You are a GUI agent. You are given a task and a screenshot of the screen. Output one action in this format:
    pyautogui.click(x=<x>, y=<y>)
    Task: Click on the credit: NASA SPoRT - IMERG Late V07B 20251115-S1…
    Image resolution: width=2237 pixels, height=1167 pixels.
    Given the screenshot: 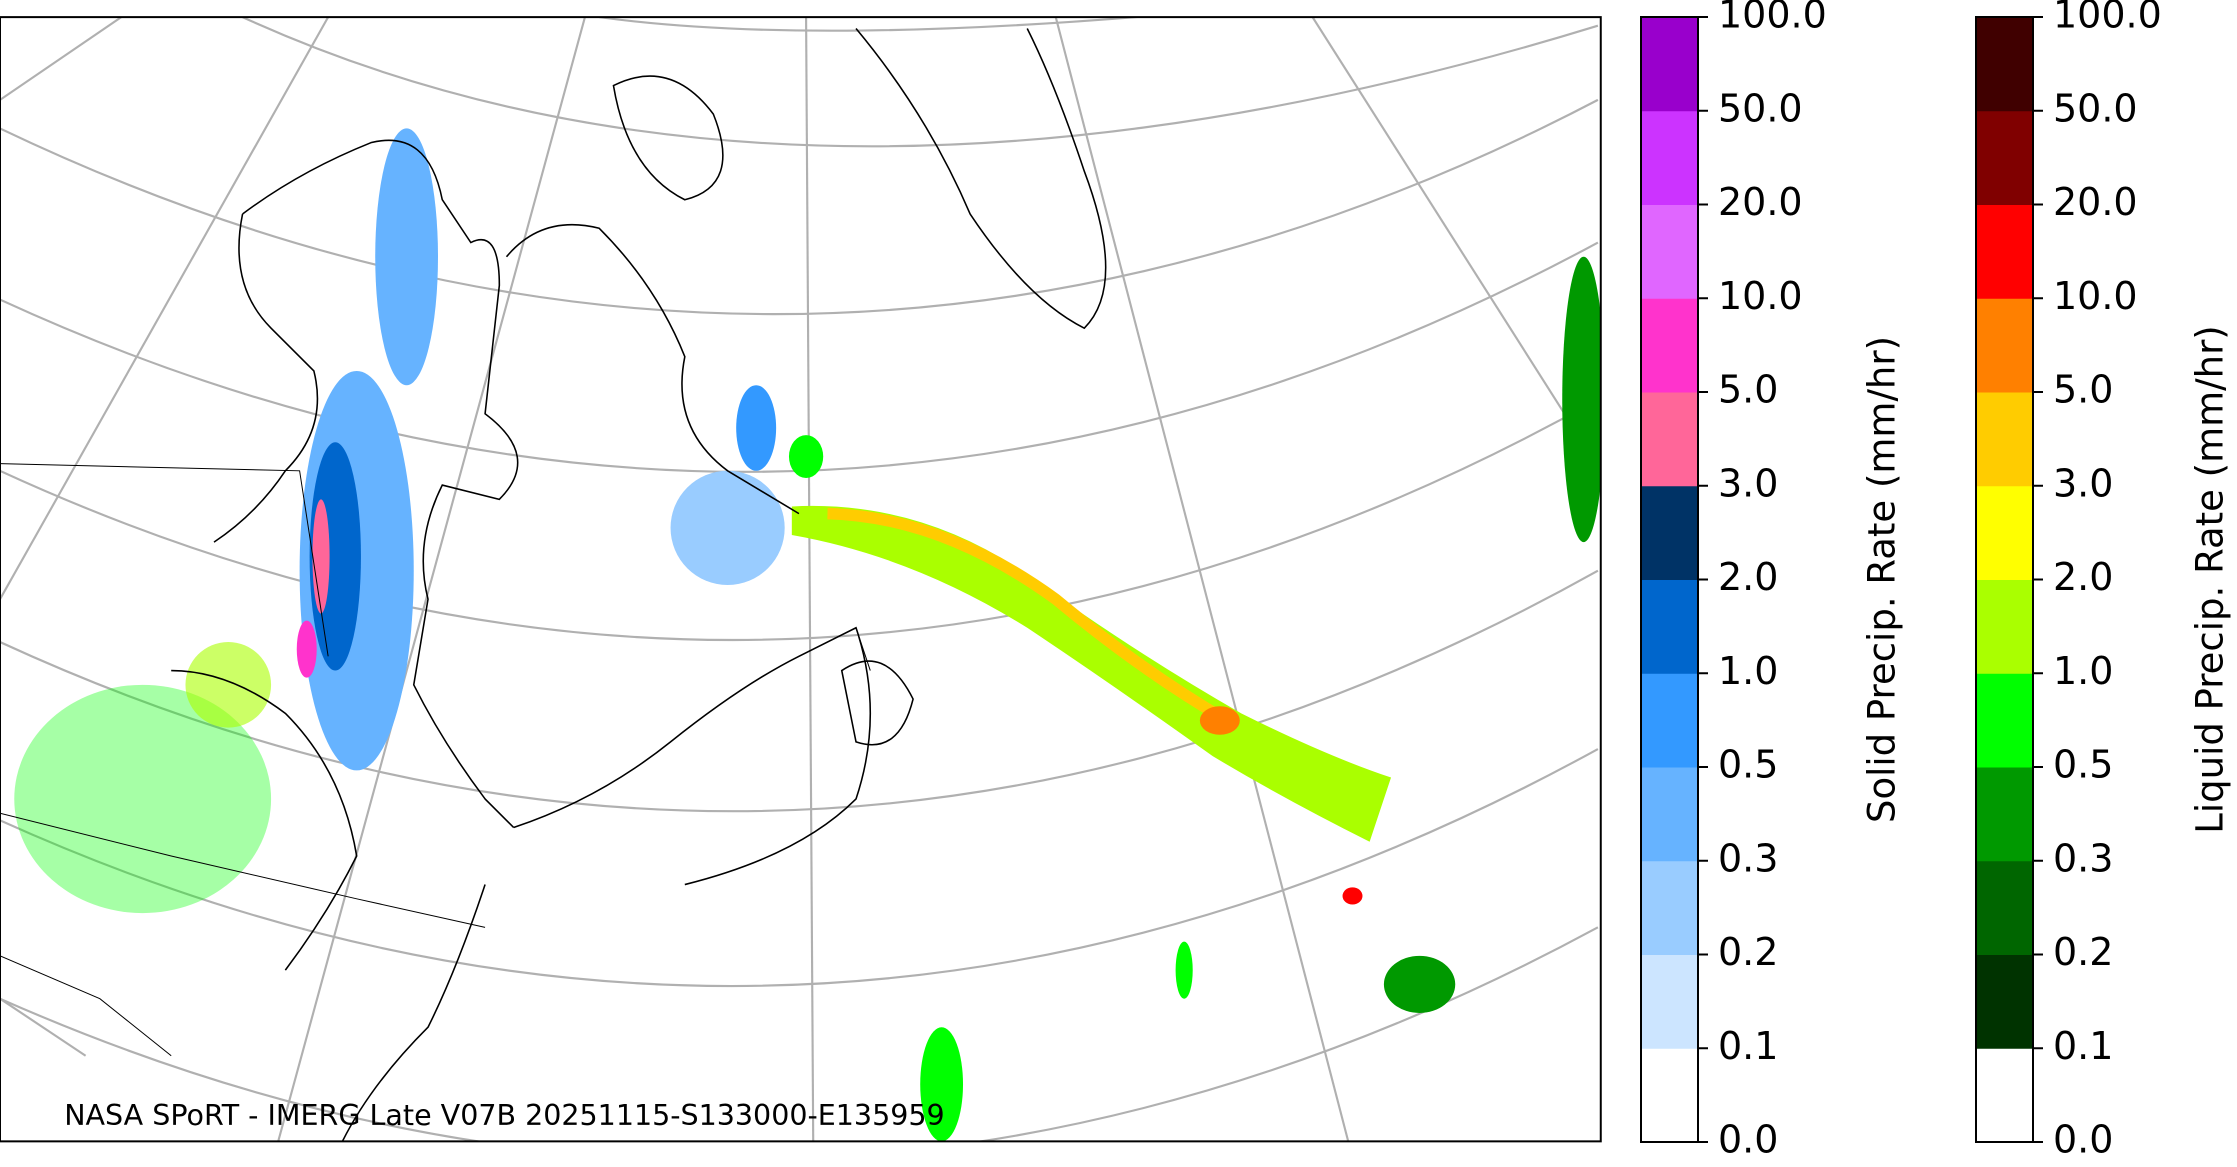 What is the action you would take?
    pyautogui.click(x=504, y=1115)
    